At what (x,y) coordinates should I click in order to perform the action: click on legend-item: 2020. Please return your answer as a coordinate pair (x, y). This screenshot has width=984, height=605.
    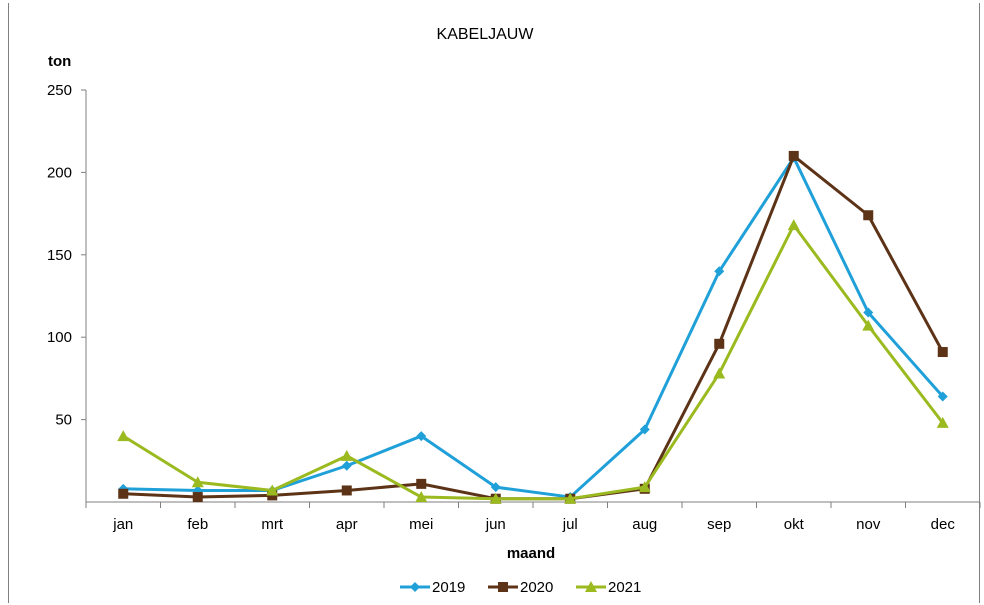
    Looking at the image, I should click on (520, 587).